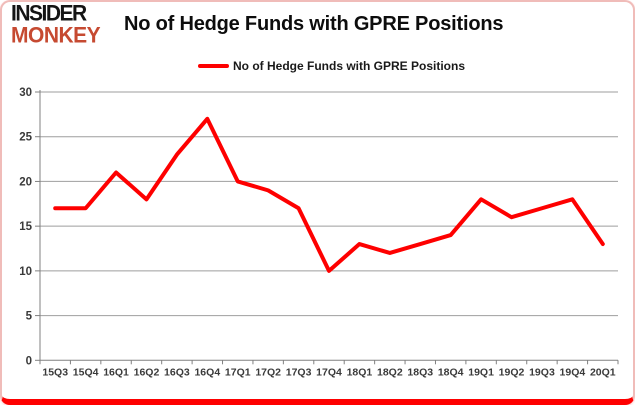 This screenshot has height=405, width=635. Describe the element at coordinates (25, 93) in the screenshot. I see `y-axis-label: 30` at that location.